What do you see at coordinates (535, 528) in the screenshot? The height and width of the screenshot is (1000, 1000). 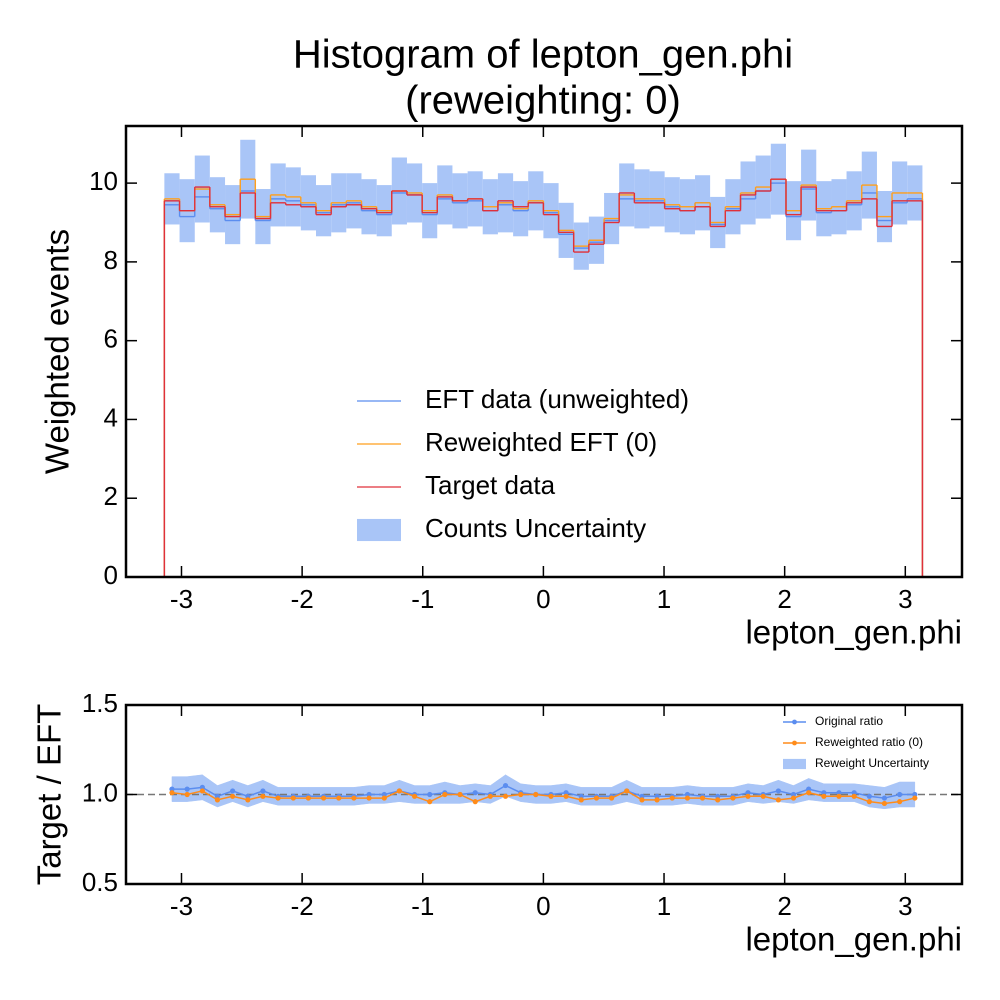 I see `legend-label: Counts Uncertainty` at bounding box center [535, 528].